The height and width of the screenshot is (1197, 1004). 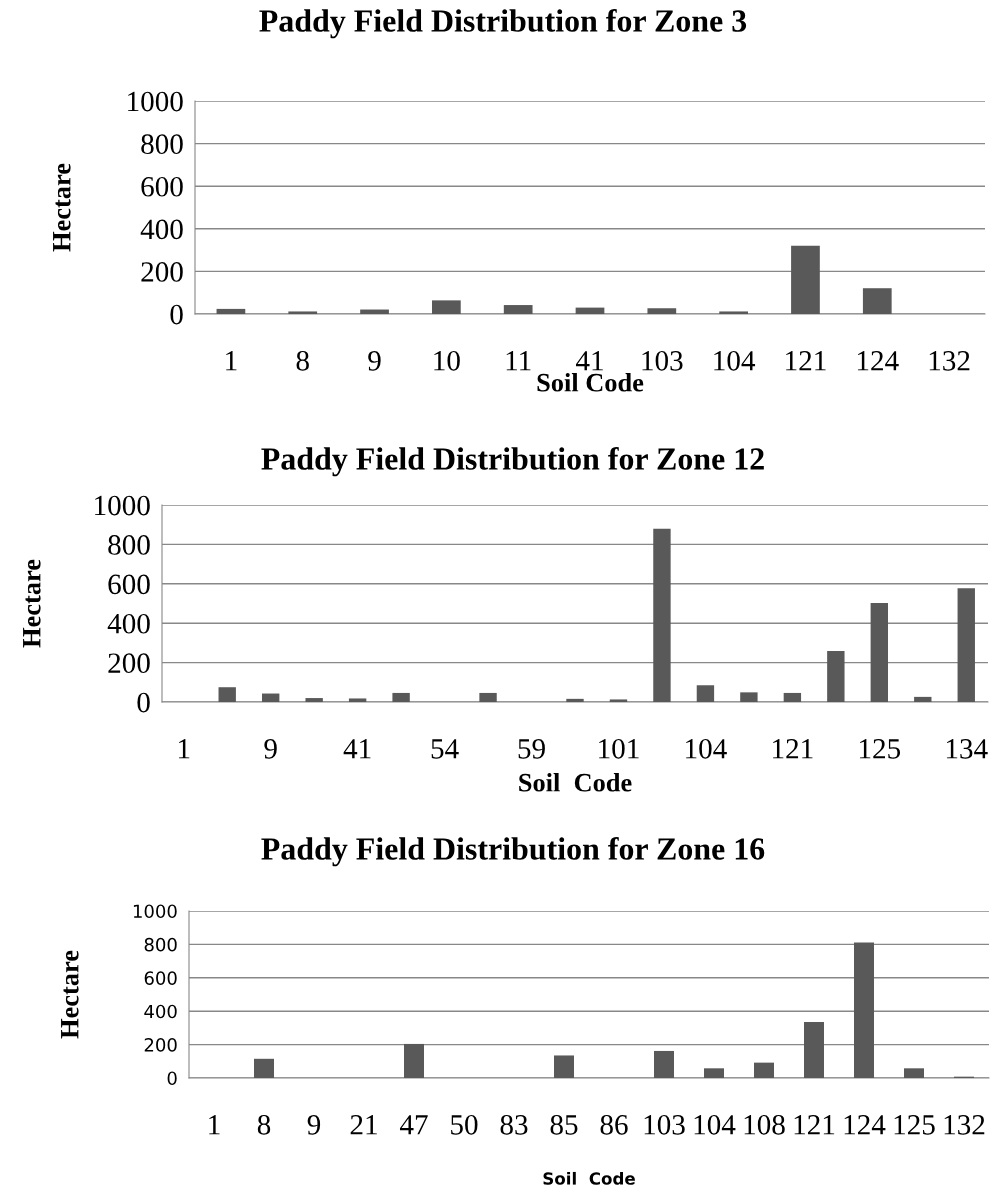 I want to click on x-tick-label: 54, so click(x=445, y=749).